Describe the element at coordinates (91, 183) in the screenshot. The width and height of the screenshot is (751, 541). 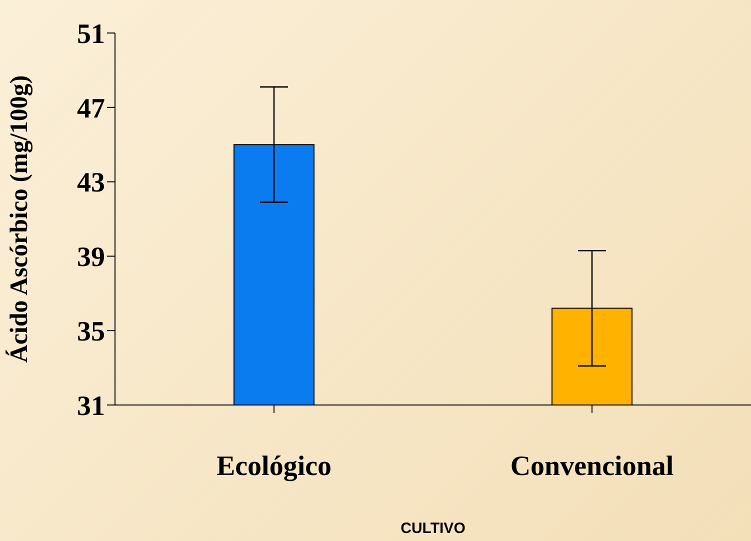
I see `y-tick-label: 43` at that location.